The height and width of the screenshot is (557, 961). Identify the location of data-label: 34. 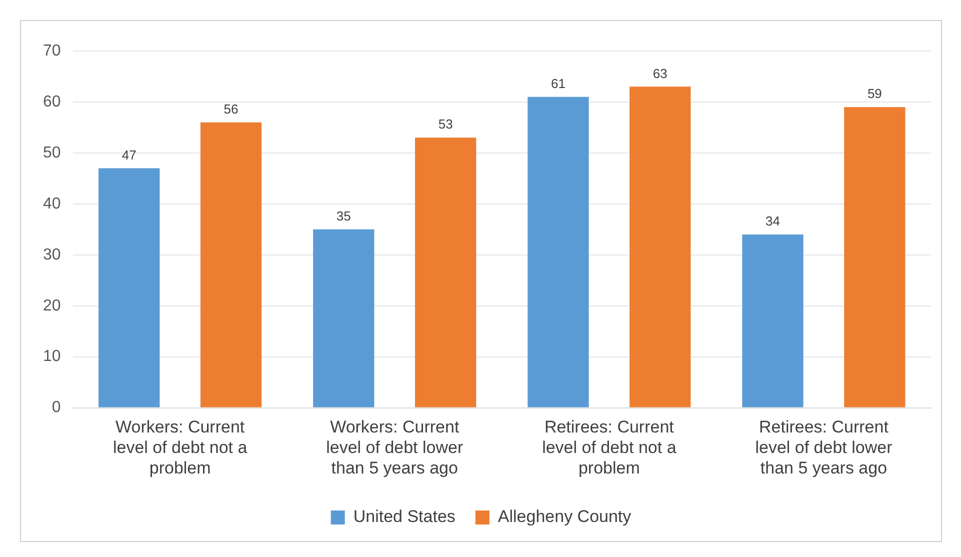
(773, 221).